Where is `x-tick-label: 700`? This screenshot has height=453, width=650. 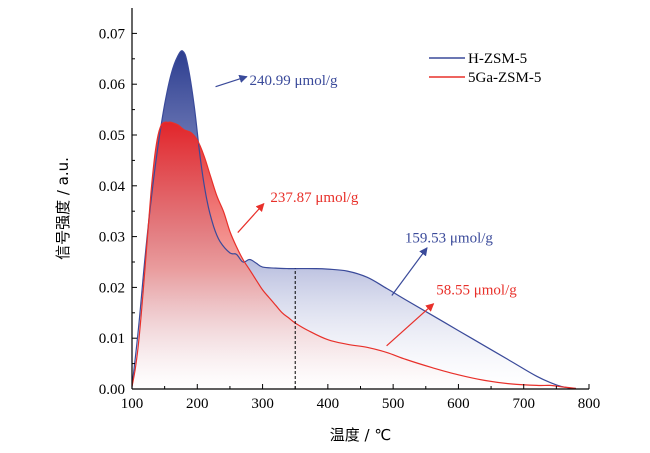
x-tick-label: 700 is located at coordinates (523, 404).